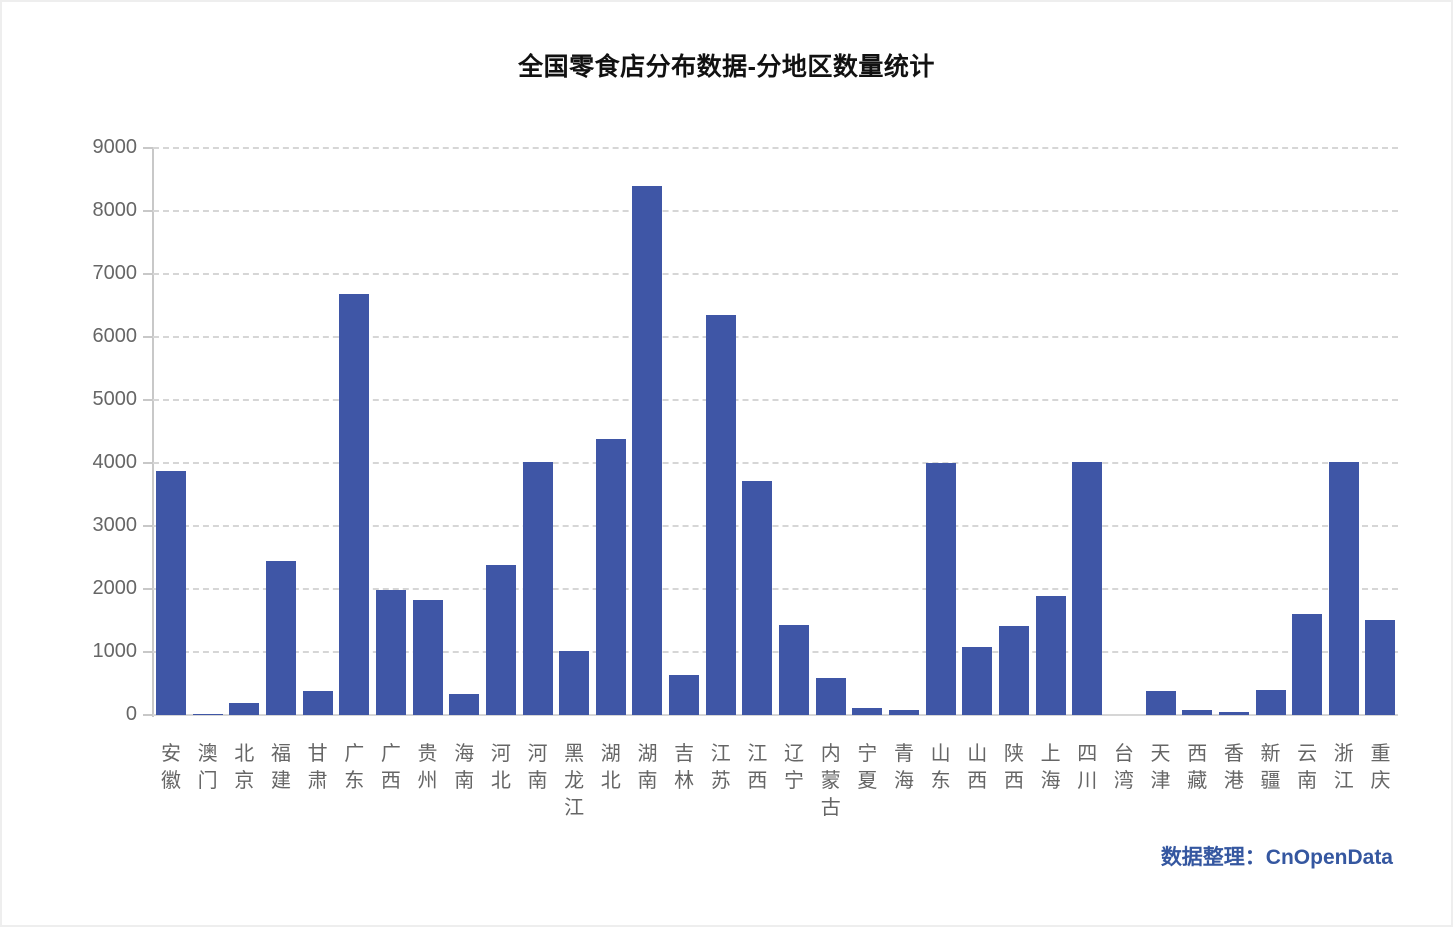 This screenshot has width=1453, height=927. Describe the element at coordinates (1013, 670) in the screenshot. I see `bar-陕西` at that location.